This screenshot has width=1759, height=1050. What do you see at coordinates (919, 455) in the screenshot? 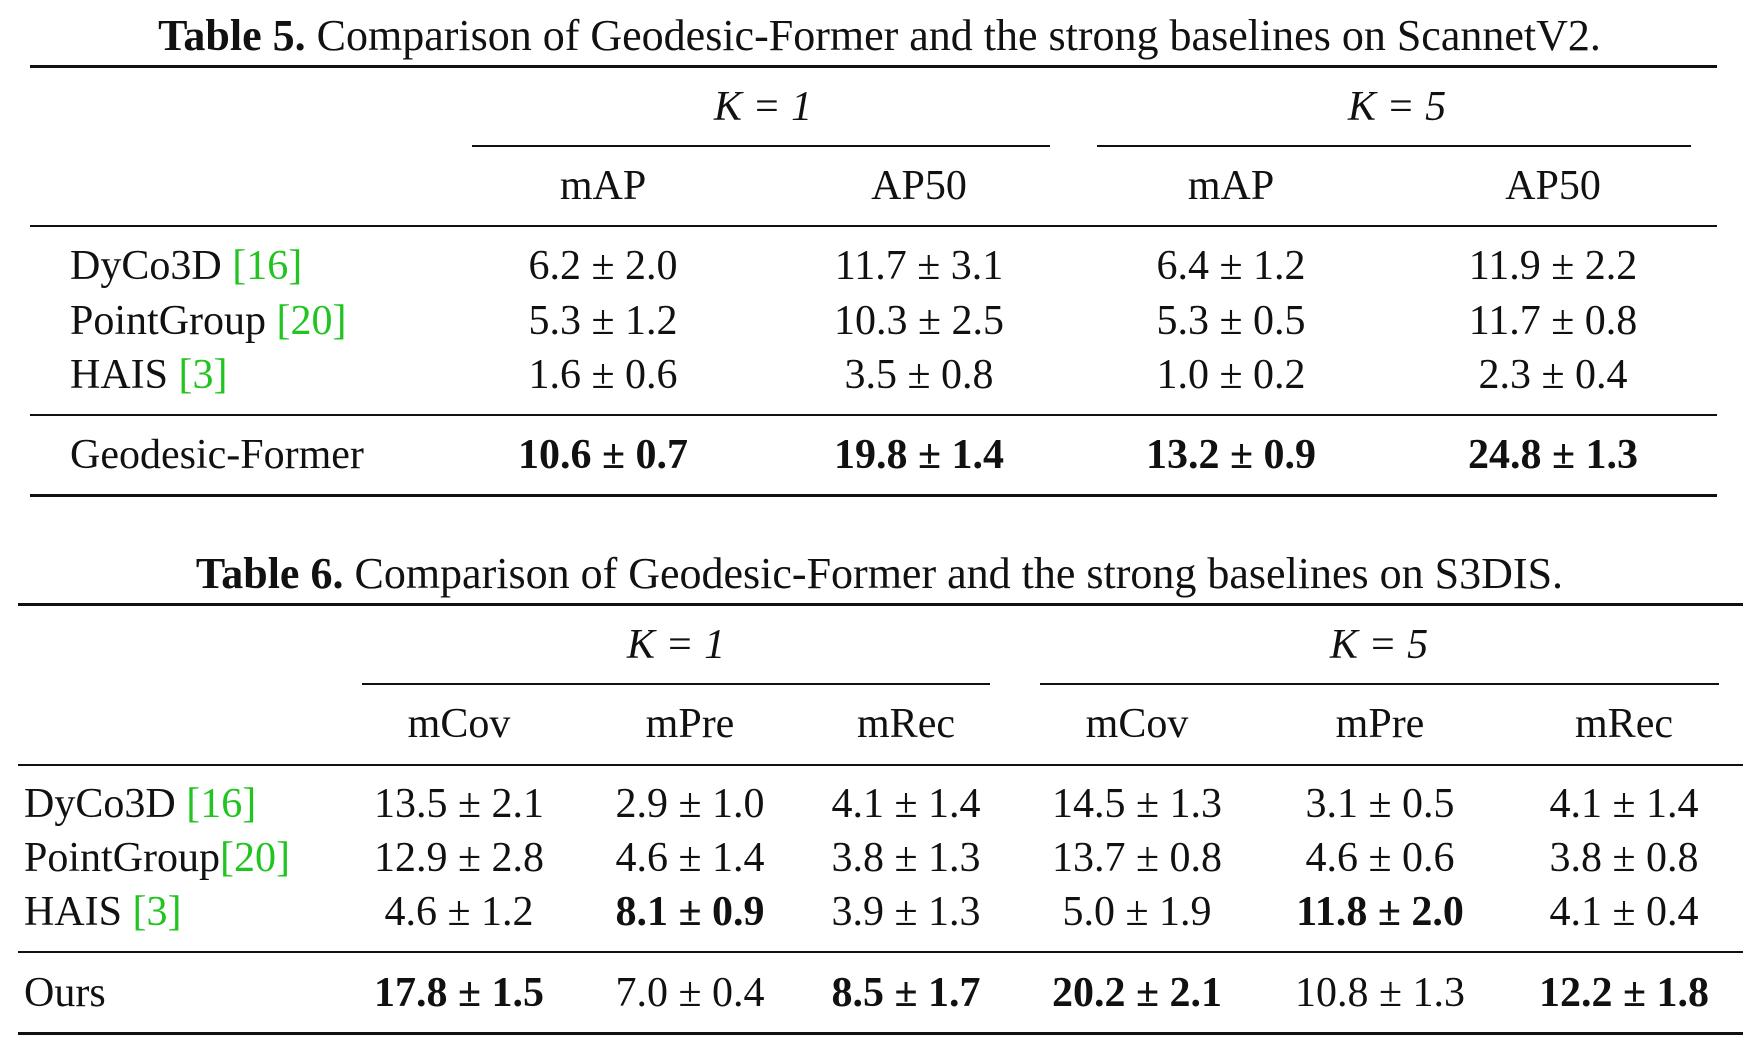
I see `table5-ours-cell: 19.8 ± 1.4` at bounding box center [919, 455].